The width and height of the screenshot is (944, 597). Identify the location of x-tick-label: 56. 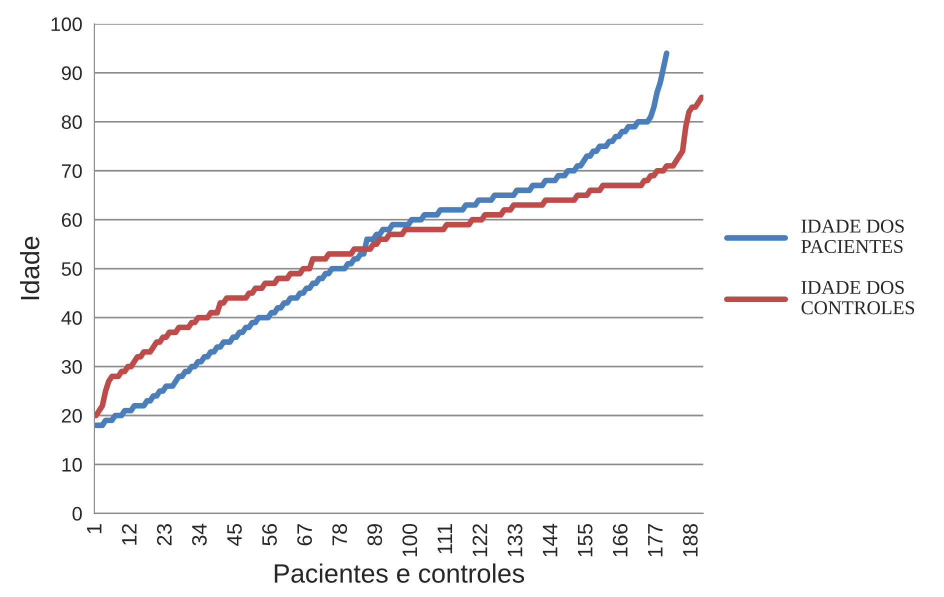
(269, 535).